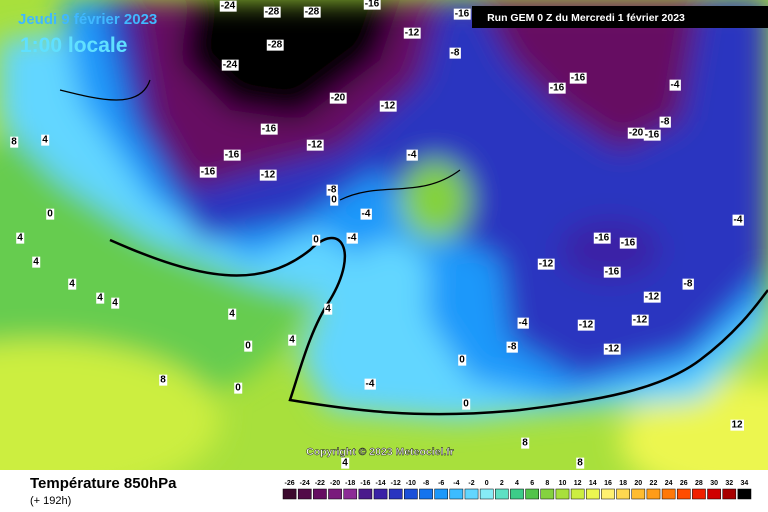  What do you see at coordinates (305, 483) in the screenshot?
I see `scale-tick-label: -24` at bounding box center [305, 483].